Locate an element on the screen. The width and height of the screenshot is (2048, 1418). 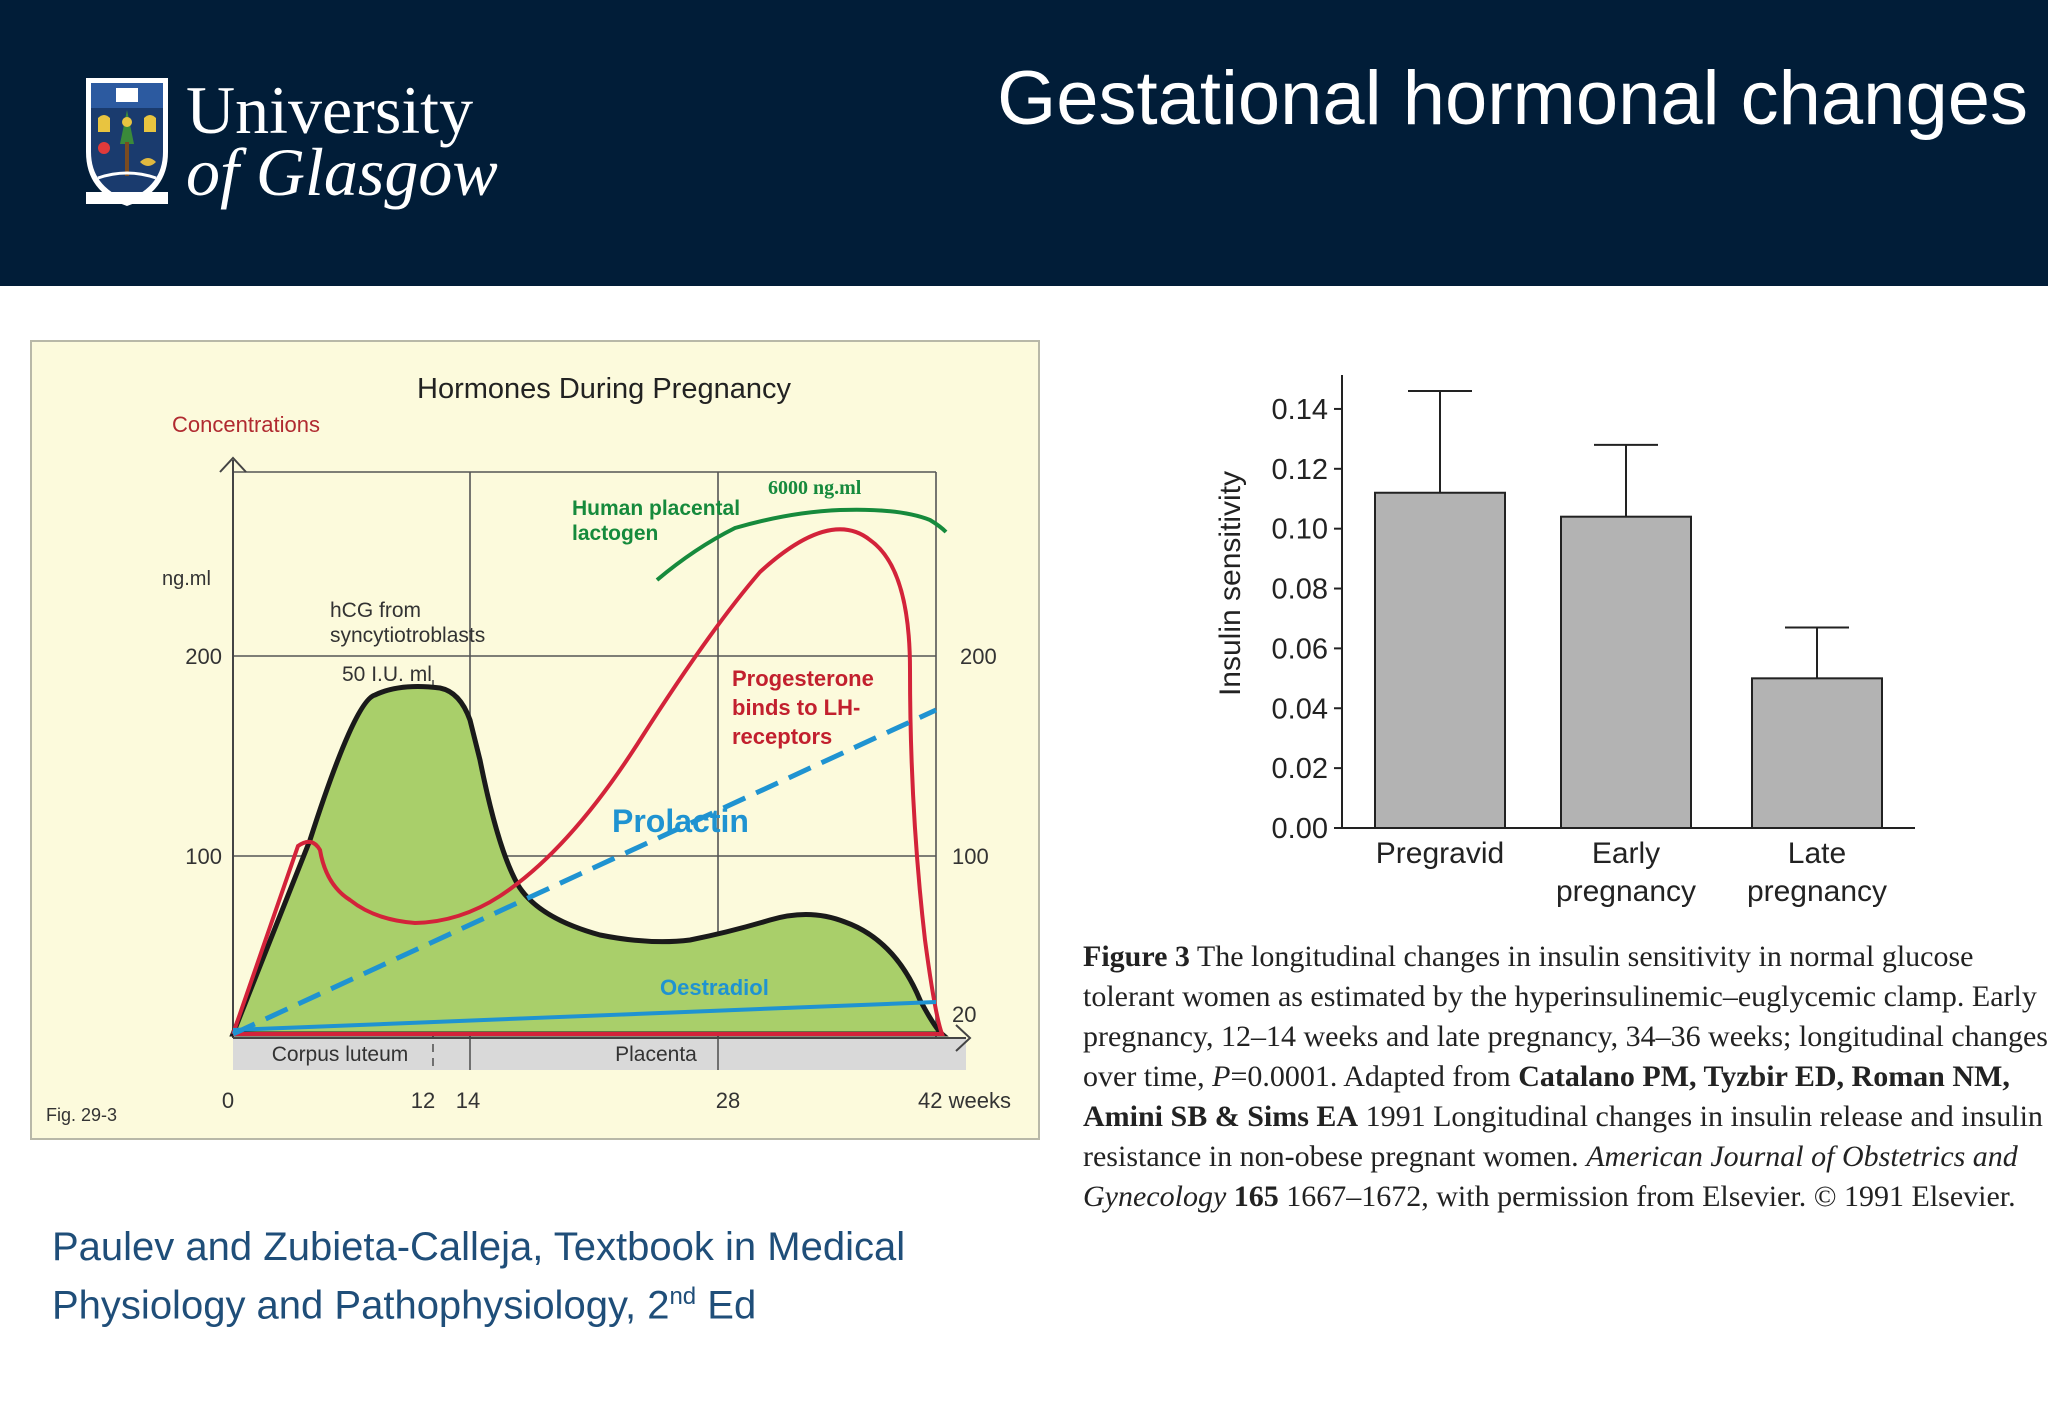
oestradiol-line is located at coordinates (584, 1016).